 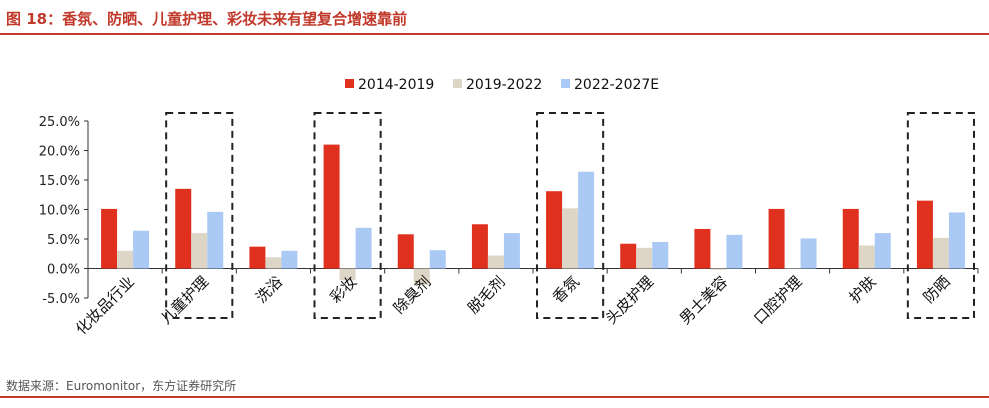 I want to click on bottom-divider, so click(x=494, y=397).